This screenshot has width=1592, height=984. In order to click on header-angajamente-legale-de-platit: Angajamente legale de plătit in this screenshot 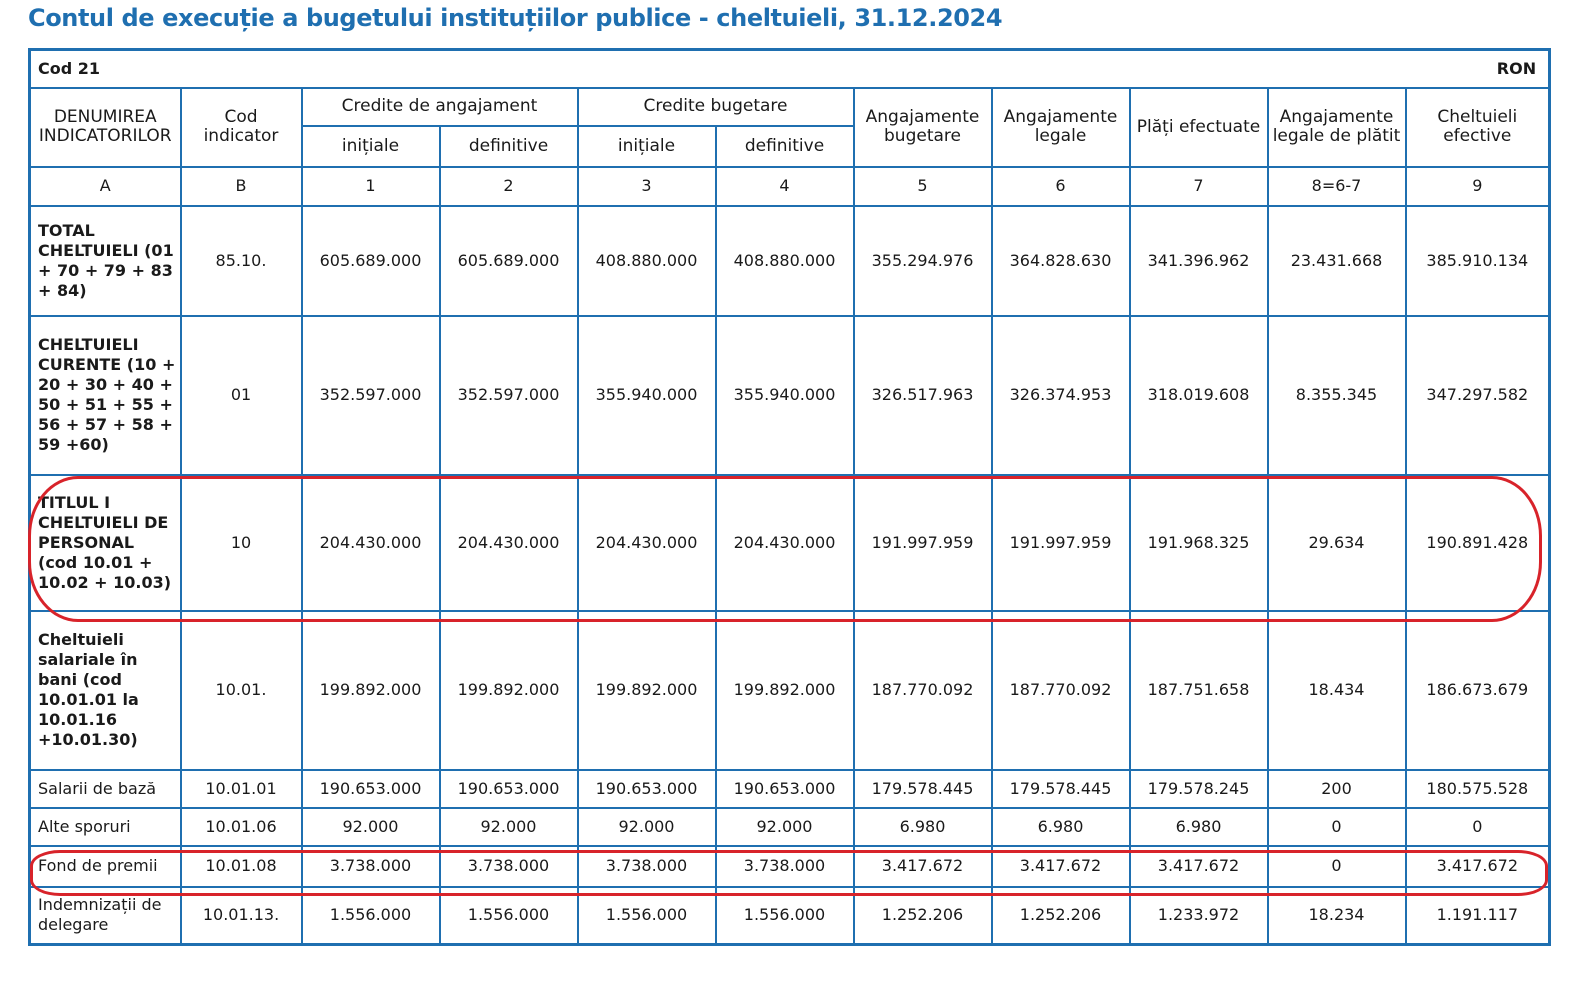, I will do `click(1336, 127)`.